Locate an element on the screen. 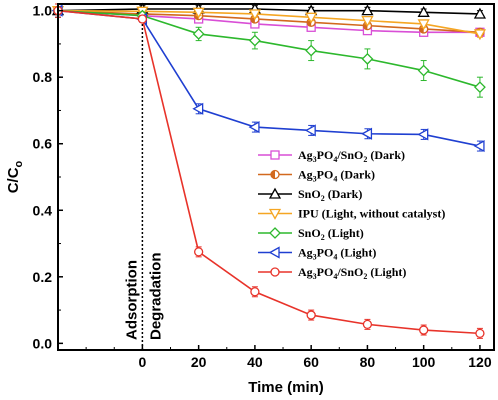  x-tick-label: 20 is located at coordinates (199, 362).